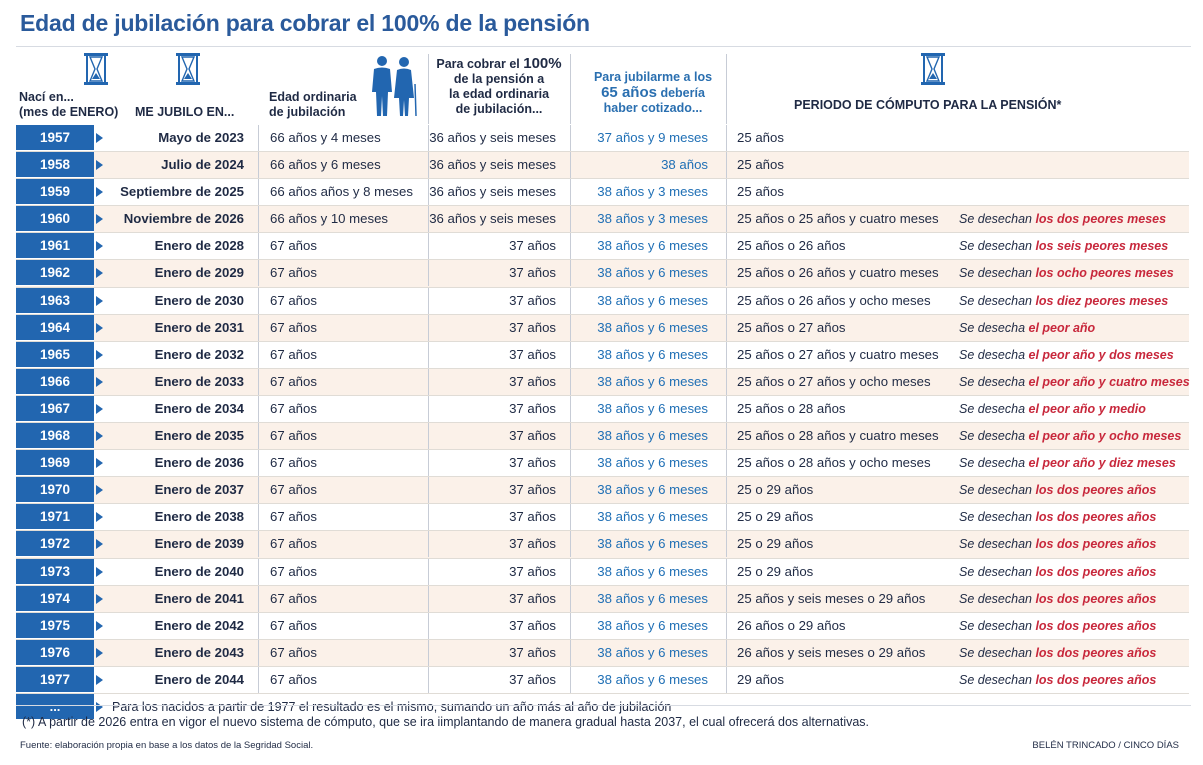  I want to click on retirement-date: Septiembre de 2025, so click(182, 192).